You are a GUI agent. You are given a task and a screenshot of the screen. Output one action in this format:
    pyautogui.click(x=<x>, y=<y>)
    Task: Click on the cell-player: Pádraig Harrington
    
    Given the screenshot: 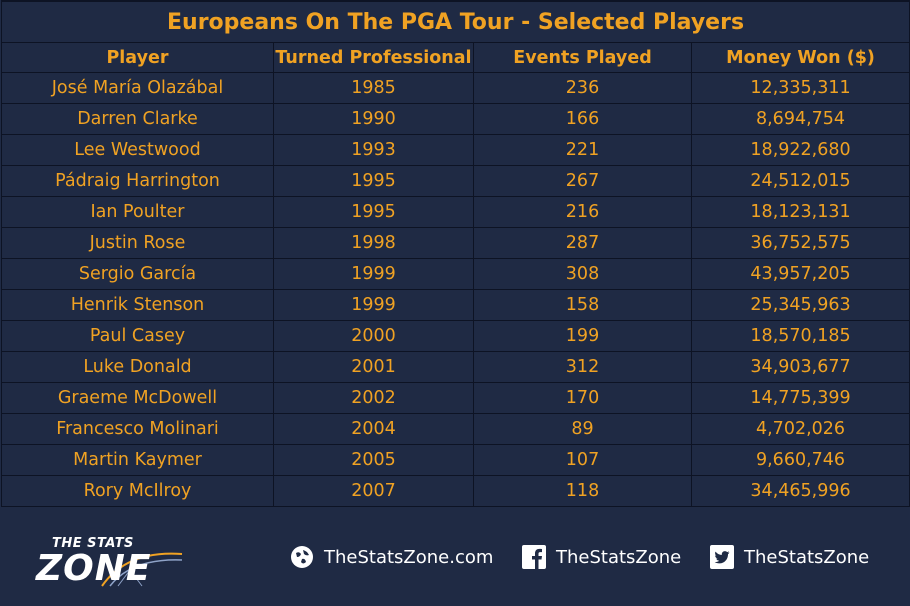 What is the action you would take?
    pyautogui.click(x=137, y=181)
    